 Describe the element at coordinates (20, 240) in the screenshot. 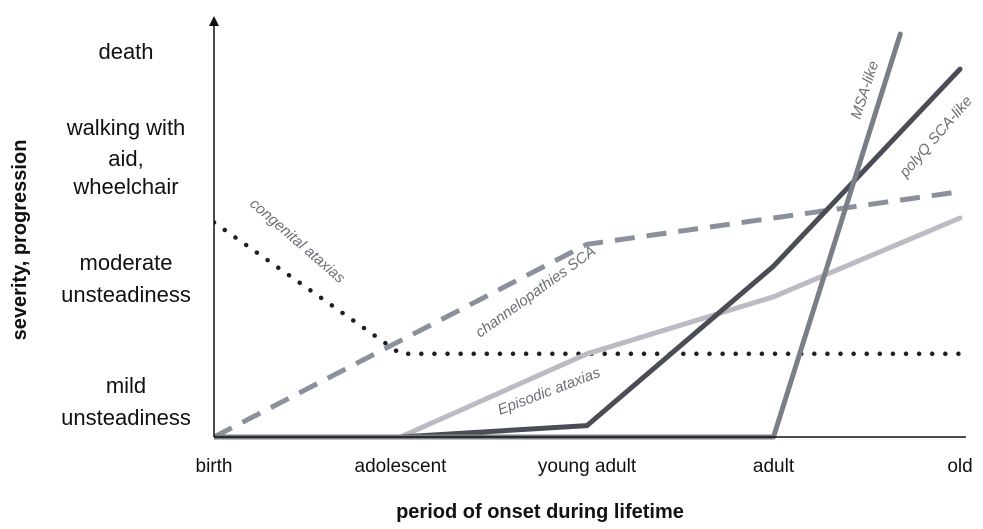

I see `y-axis-title: severity, progression` at that location.